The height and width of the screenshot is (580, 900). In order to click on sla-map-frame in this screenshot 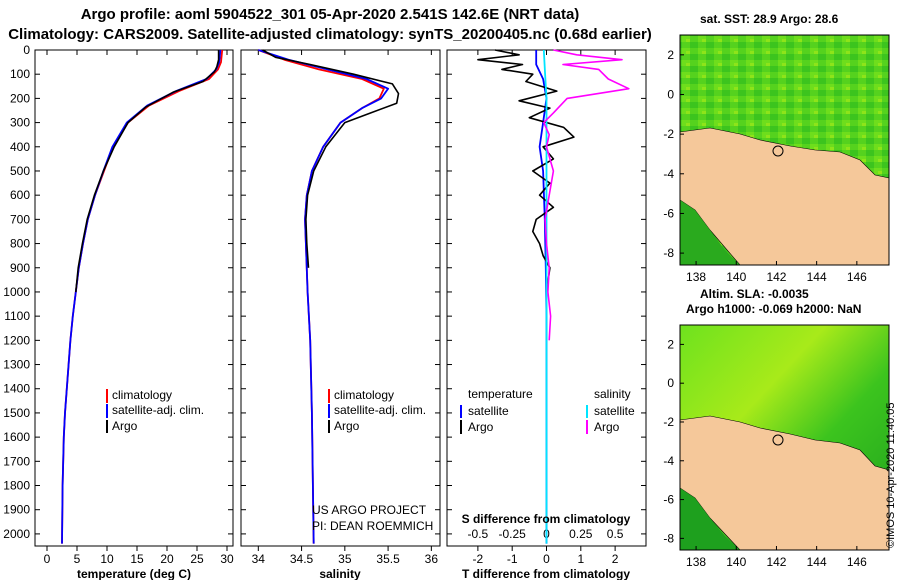, I will do `click(784, 437)`.